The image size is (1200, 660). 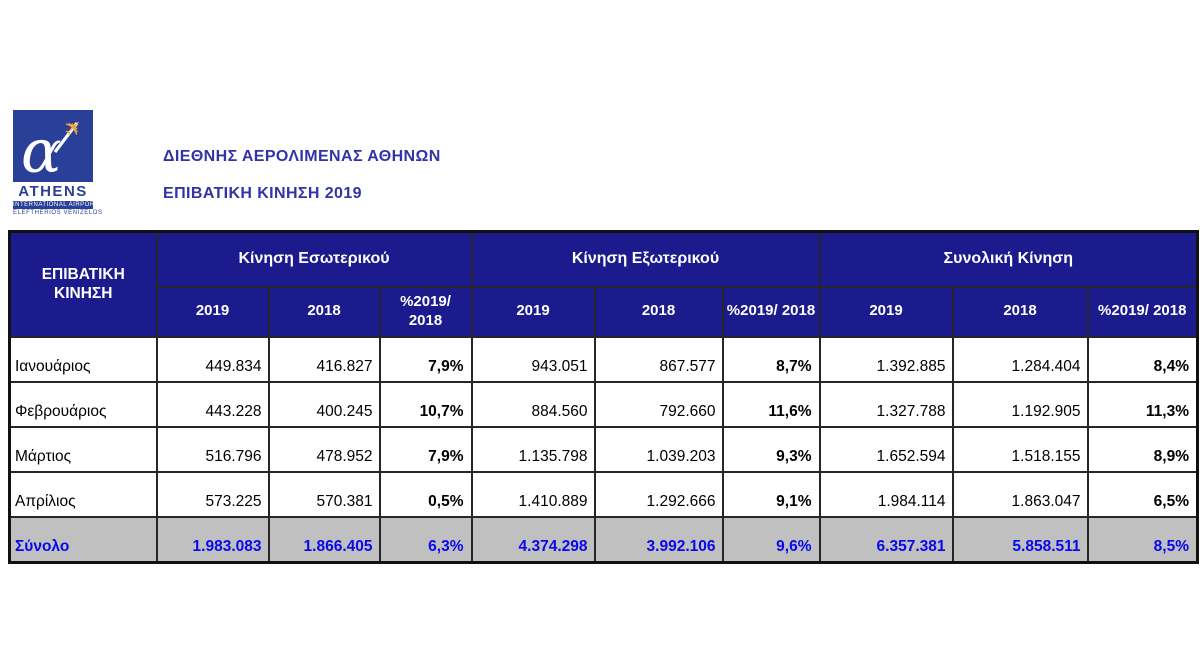 I want to click on value-cell: 573.225, so click(x=212, y=494).